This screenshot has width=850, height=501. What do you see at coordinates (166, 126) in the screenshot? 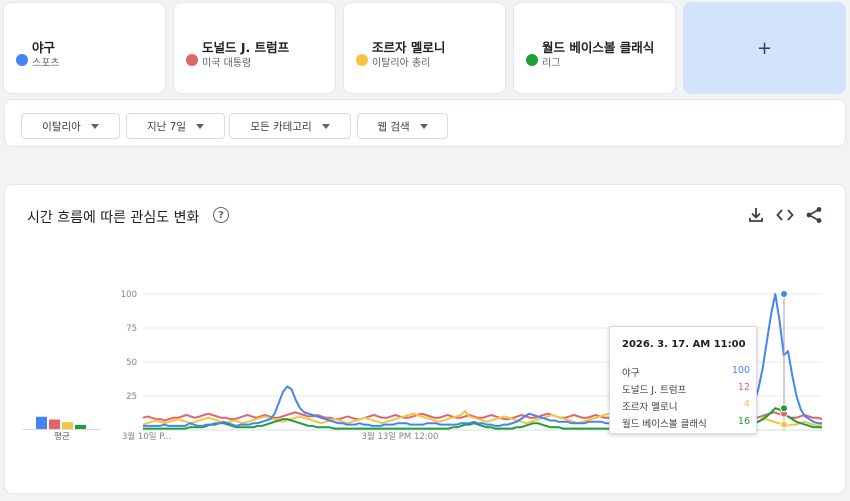
I see `filter-label: 지난 7일` at bounding box center [166, 126].